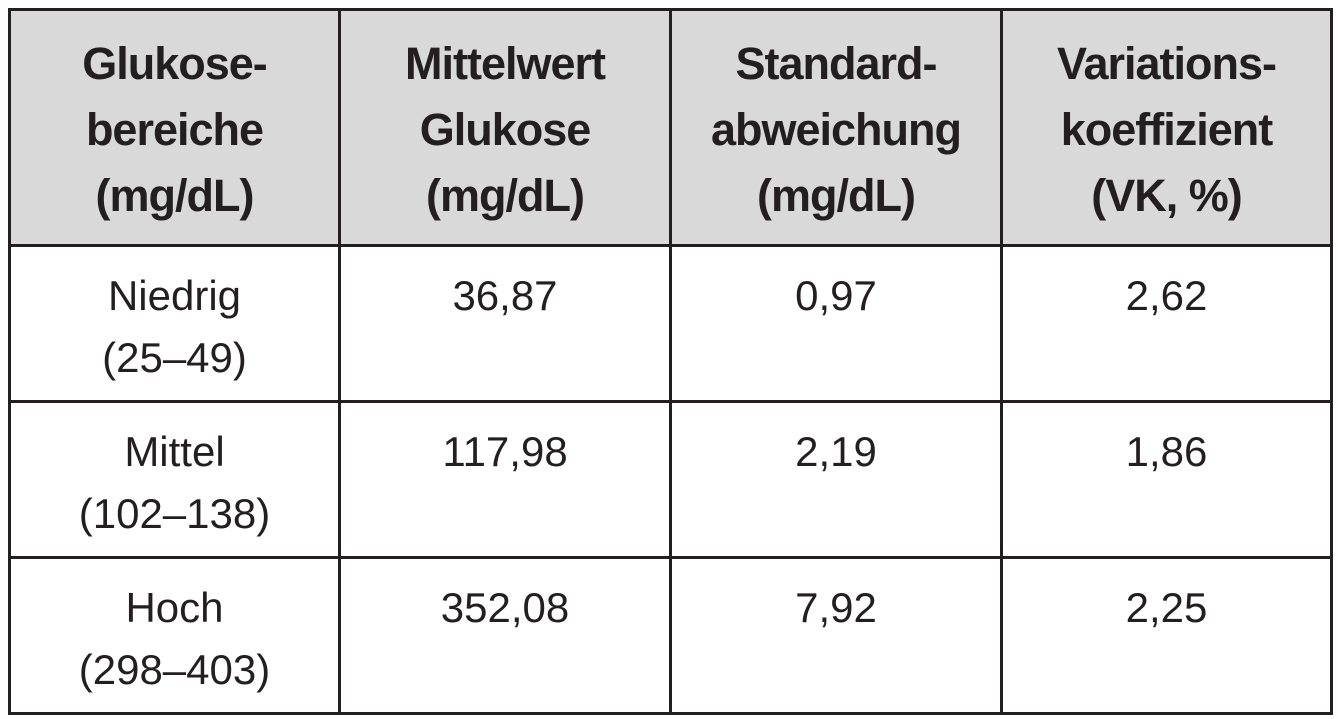 The width and height of the screenshot is (1338, 719). I want to click on cell-line: Glukose, so click(505, 129).